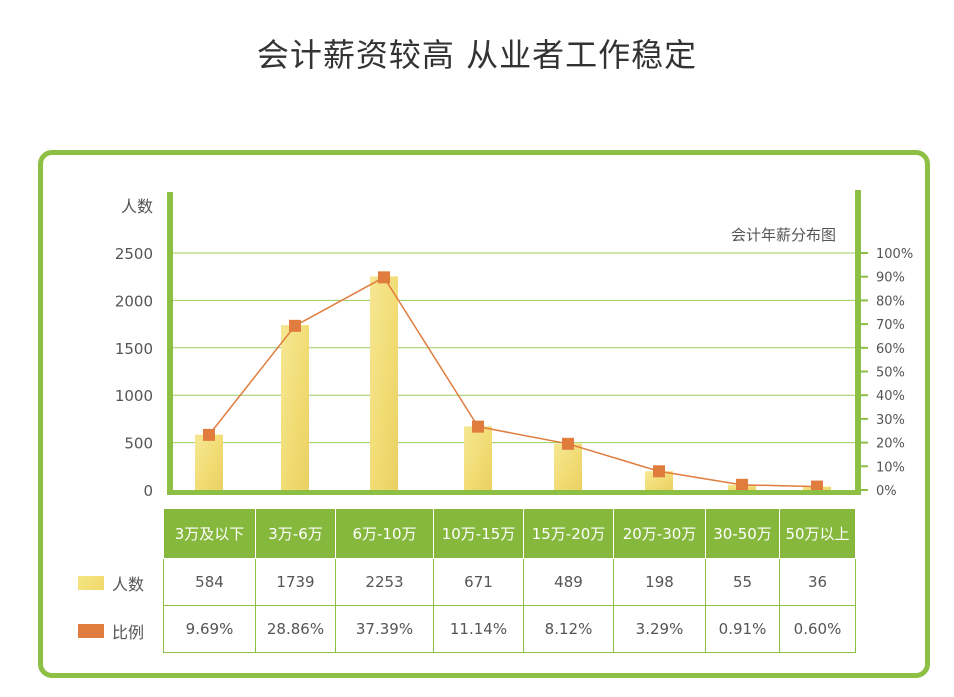 Image resolution: width=954 pixels, height=697 pixels. What do you see at coordinates (134, 301) in the screenshot?
I see `y-tick-label: 2000` at bounding box center [134, 301].